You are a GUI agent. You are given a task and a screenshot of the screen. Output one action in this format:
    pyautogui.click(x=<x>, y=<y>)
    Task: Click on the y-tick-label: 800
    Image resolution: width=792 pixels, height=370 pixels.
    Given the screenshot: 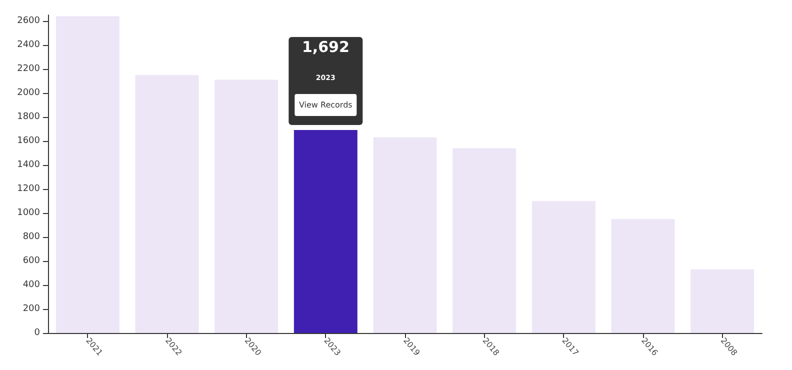 What is the action you would take?
    pyautogui.click(x=31, y=237)
    